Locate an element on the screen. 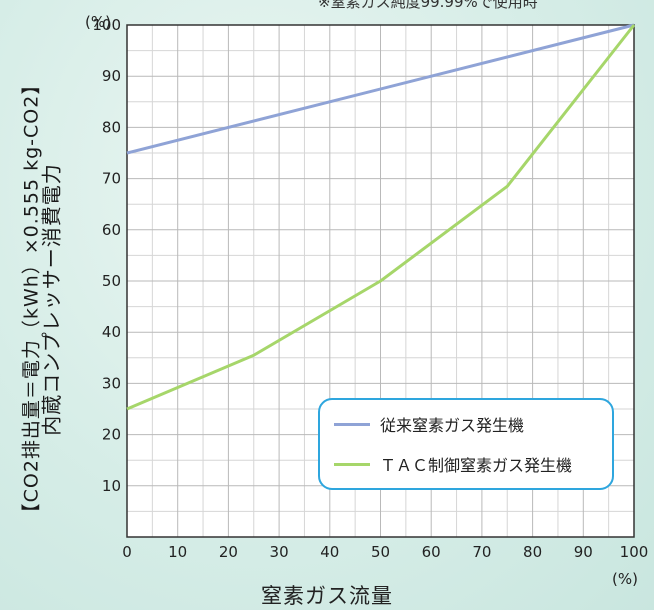  y-tick-label: 100 is located at coordinates (106, 25).